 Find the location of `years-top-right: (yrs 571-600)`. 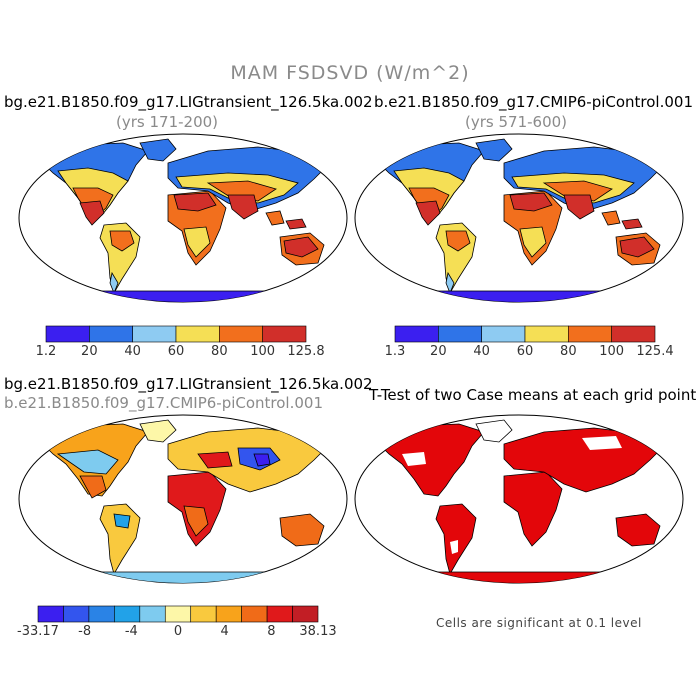

years-top-right: (yrs 571-600) is located at coordinates (516, 122).